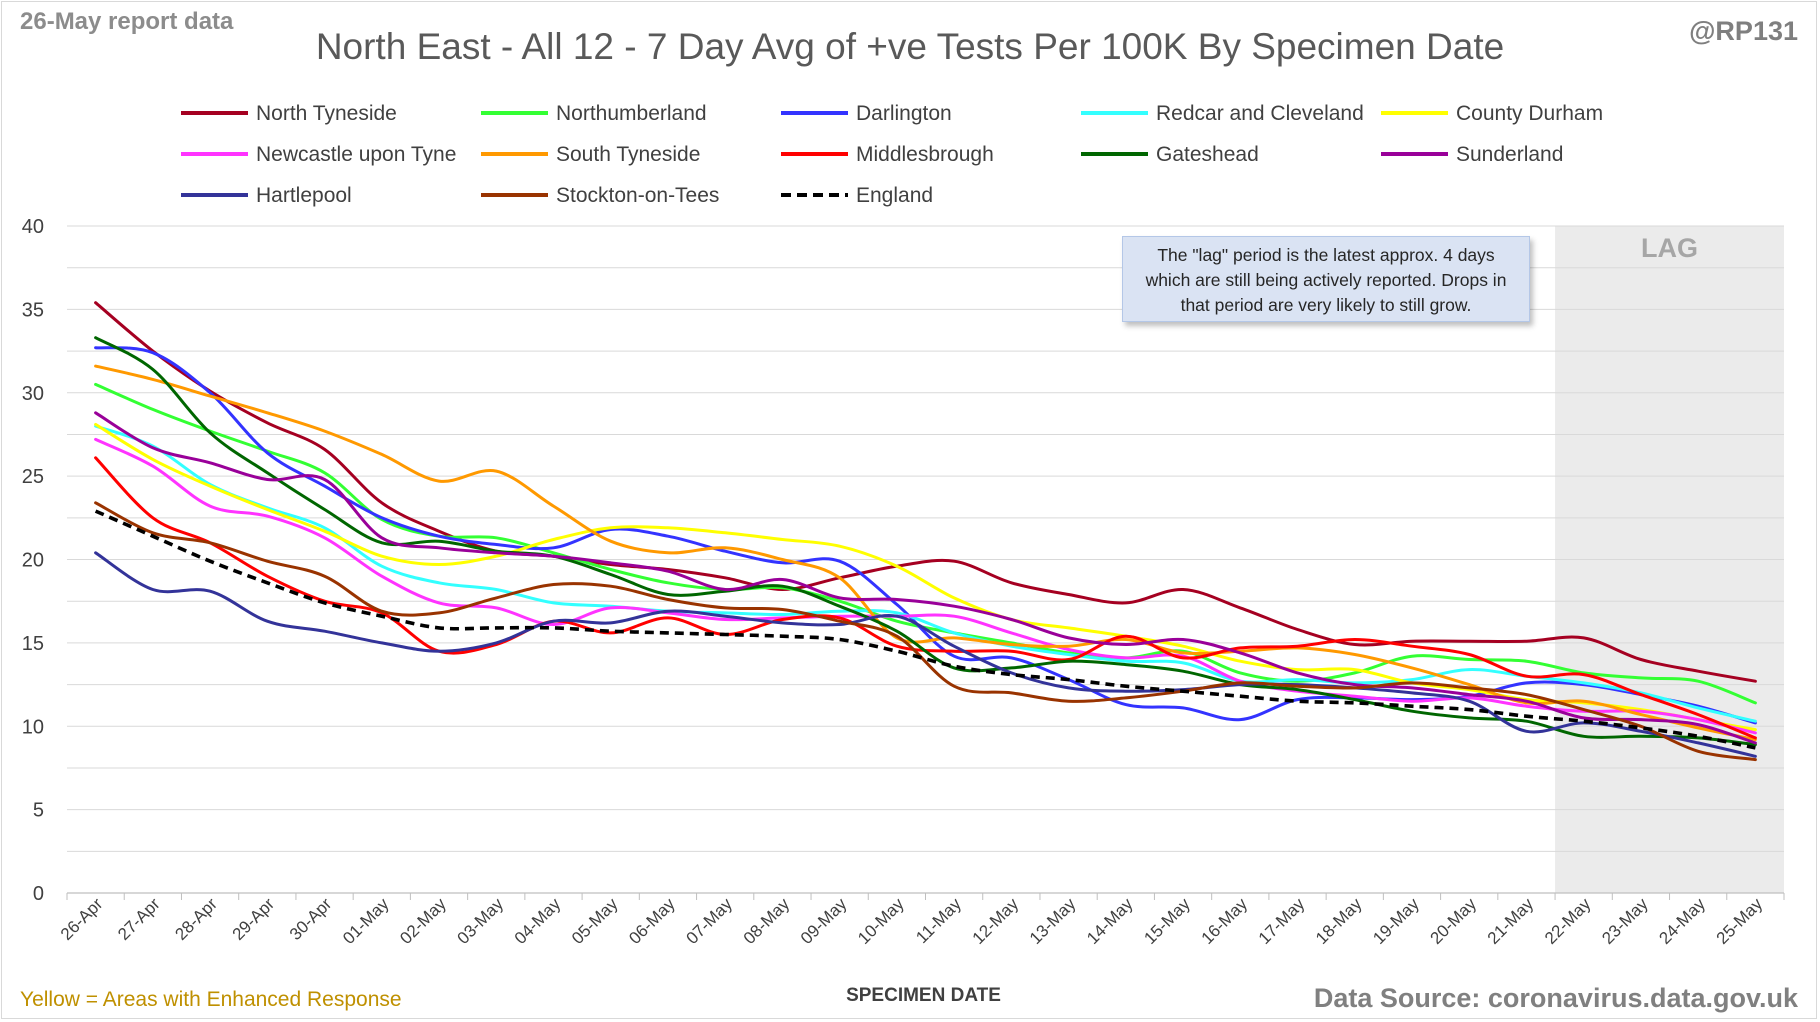 The image size is (1820, 1022). Describe the element at coordinates (326, 113) in the screenshot. I see `legend-label-north-tyneside: North Tyneside` at that location.